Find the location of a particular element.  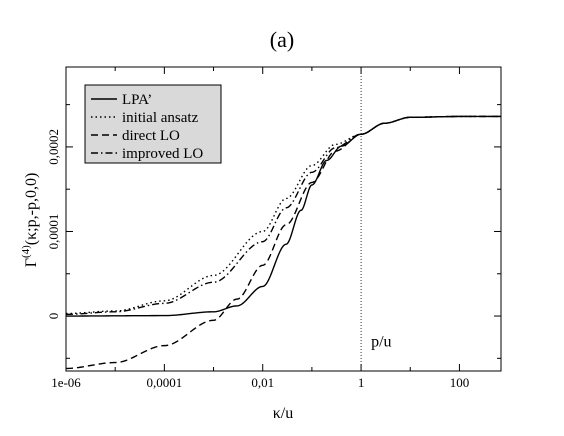

y-axis-label-base: Γ is located at coordinates (31, 262).